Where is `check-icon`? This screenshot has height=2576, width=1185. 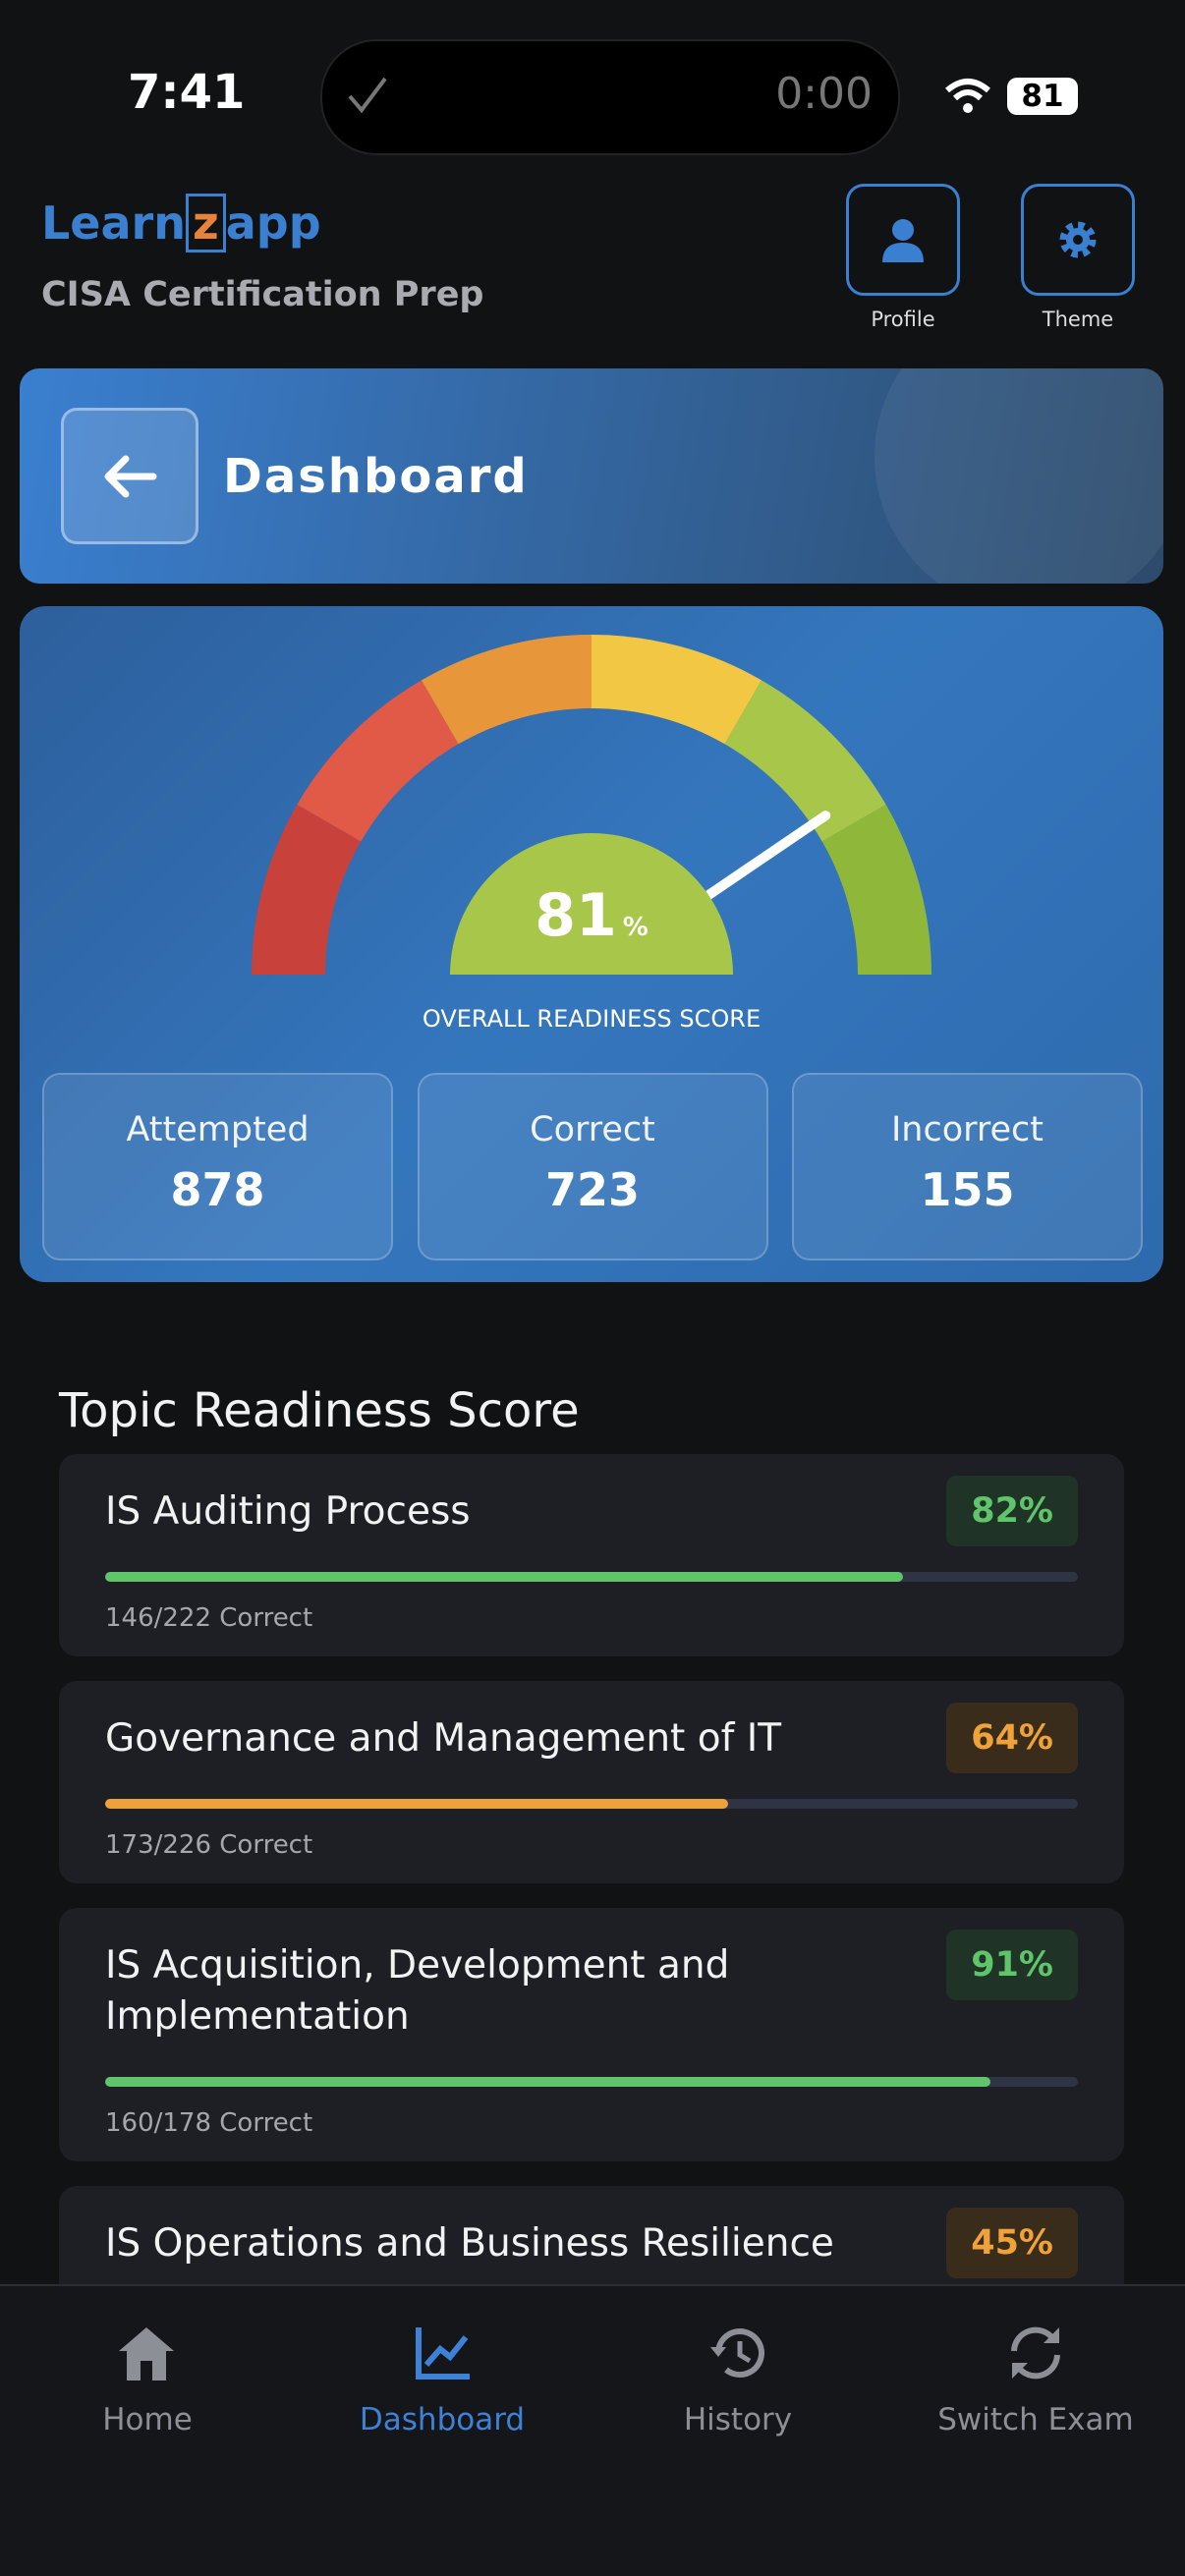 check-icon is located at coordinates (368, 95).